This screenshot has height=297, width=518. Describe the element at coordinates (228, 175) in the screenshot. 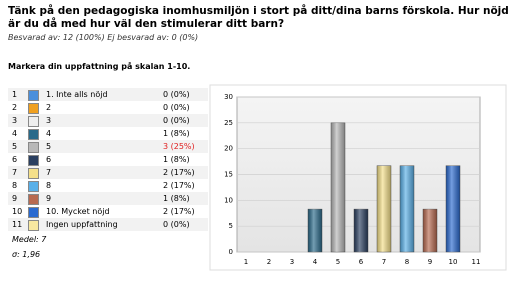

I see `y-tick-label: 15` at that location.